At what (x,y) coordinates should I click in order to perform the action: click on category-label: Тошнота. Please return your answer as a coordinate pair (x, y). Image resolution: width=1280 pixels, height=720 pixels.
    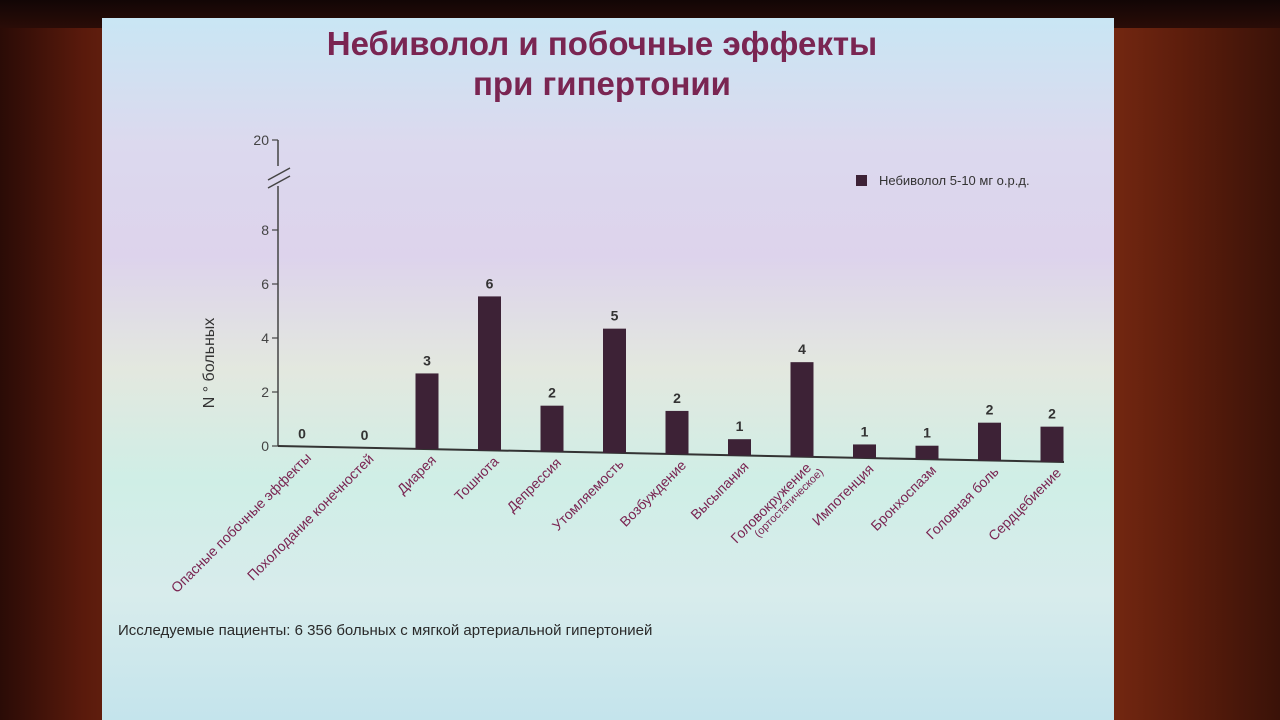
    Looking at the image, I should click on (476, 478).